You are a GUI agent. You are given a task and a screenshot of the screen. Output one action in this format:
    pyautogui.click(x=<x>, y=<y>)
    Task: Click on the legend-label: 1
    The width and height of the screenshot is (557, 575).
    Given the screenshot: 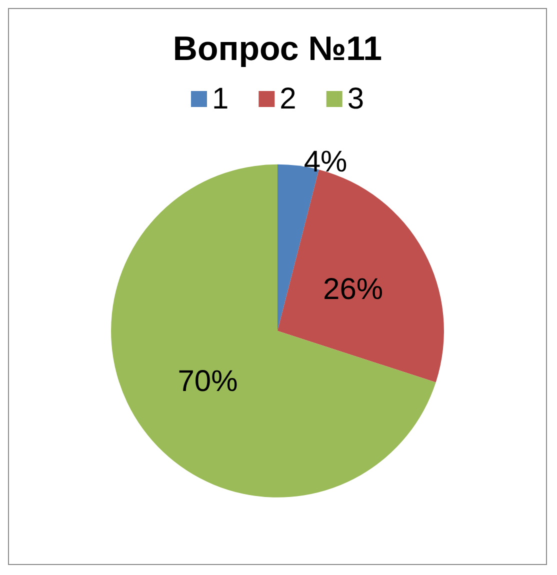 What is the action you would take?
    pyautogui.click(x=220, y=99)
    